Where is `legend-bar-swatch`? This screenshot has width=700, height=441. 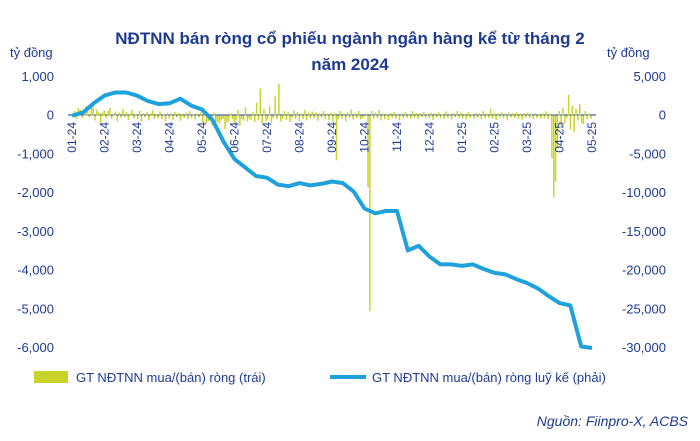 legend-bar-swatch is located at coordinates (51, 377).